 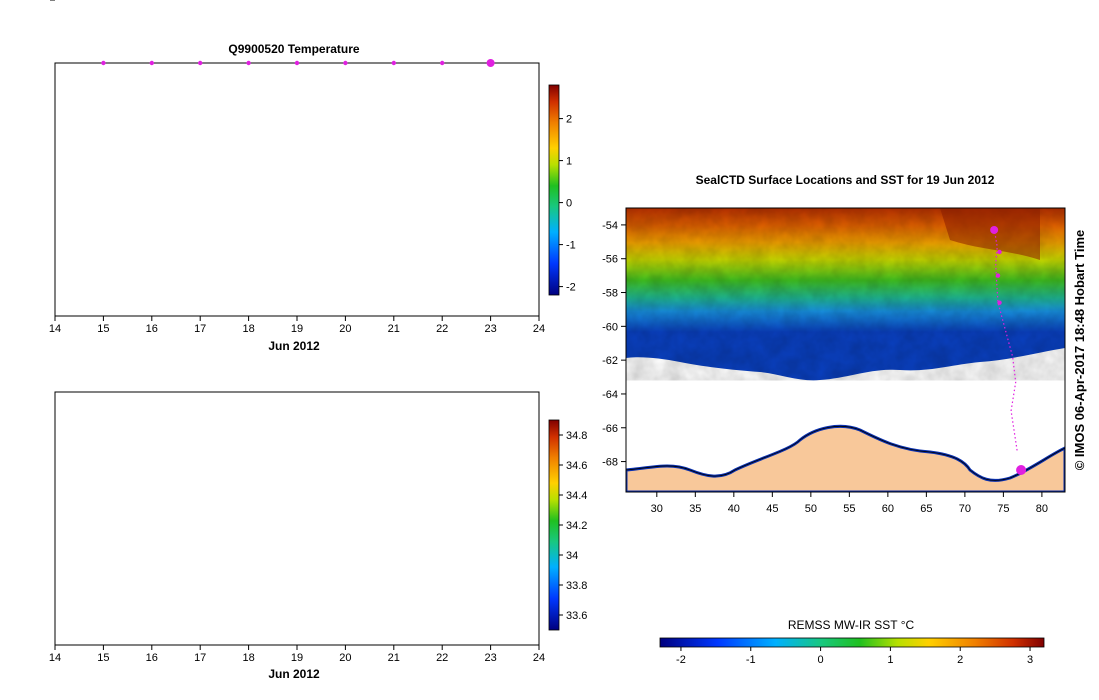 I want to click on lat-tick-label: -68, so click(x=610, y=463).